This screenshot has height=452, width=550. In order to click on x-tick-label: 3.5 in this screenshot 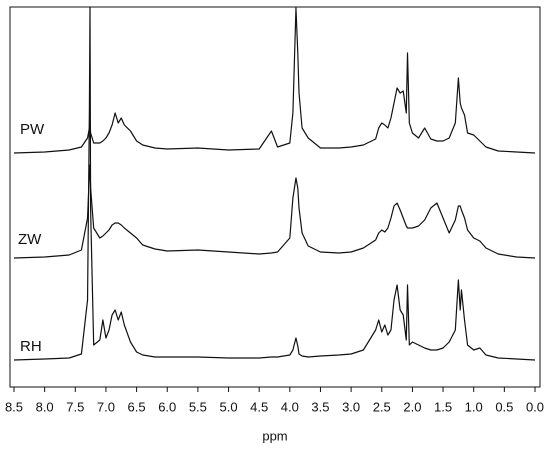, I will do `click(320, 406)`.